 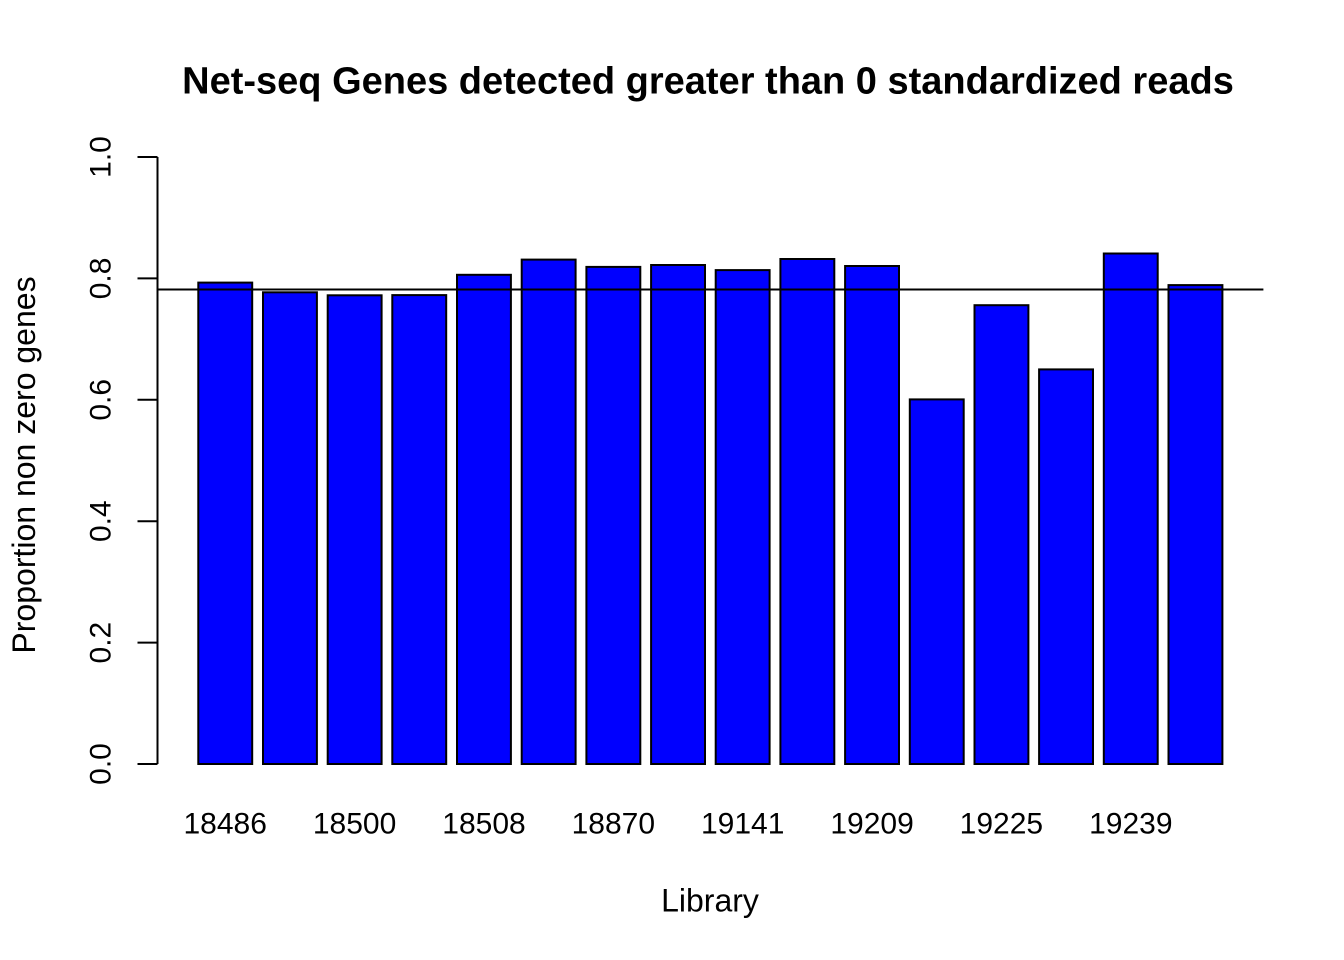 I want to click on svg-text: 18486, so click(x=224, y=824).